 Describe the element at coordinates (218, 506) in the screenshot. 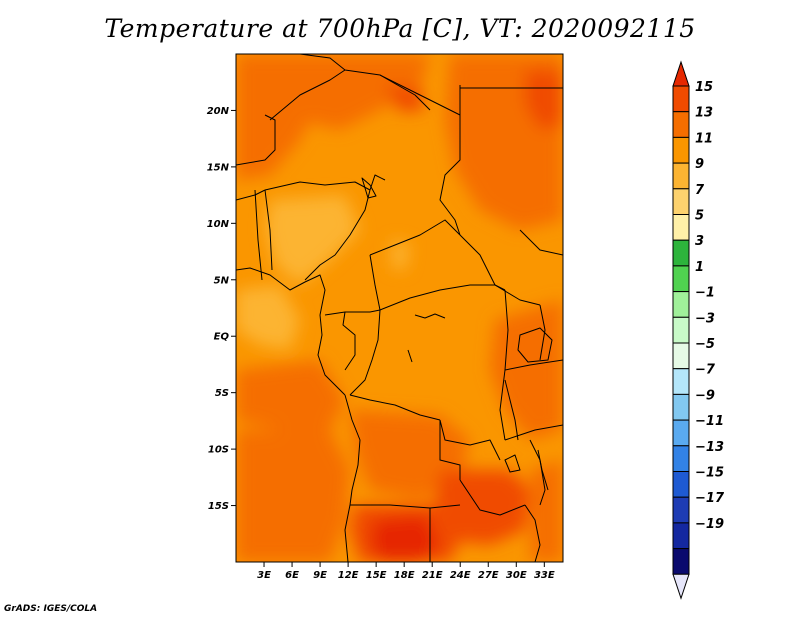

I see `lat-tick-label: 15S` at that location.